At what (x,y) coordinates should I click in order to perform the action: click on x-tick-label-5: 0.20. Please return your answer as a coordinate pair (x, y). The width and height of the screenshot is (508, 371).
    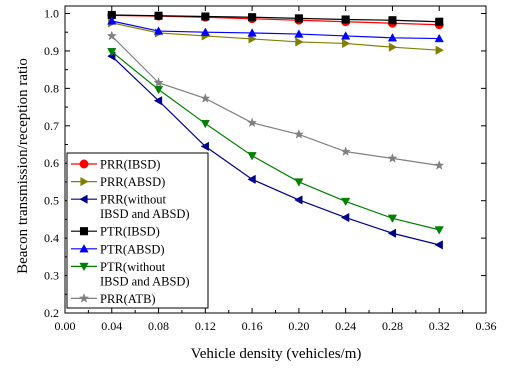
    Looking at the image, I should click on (298, 326).